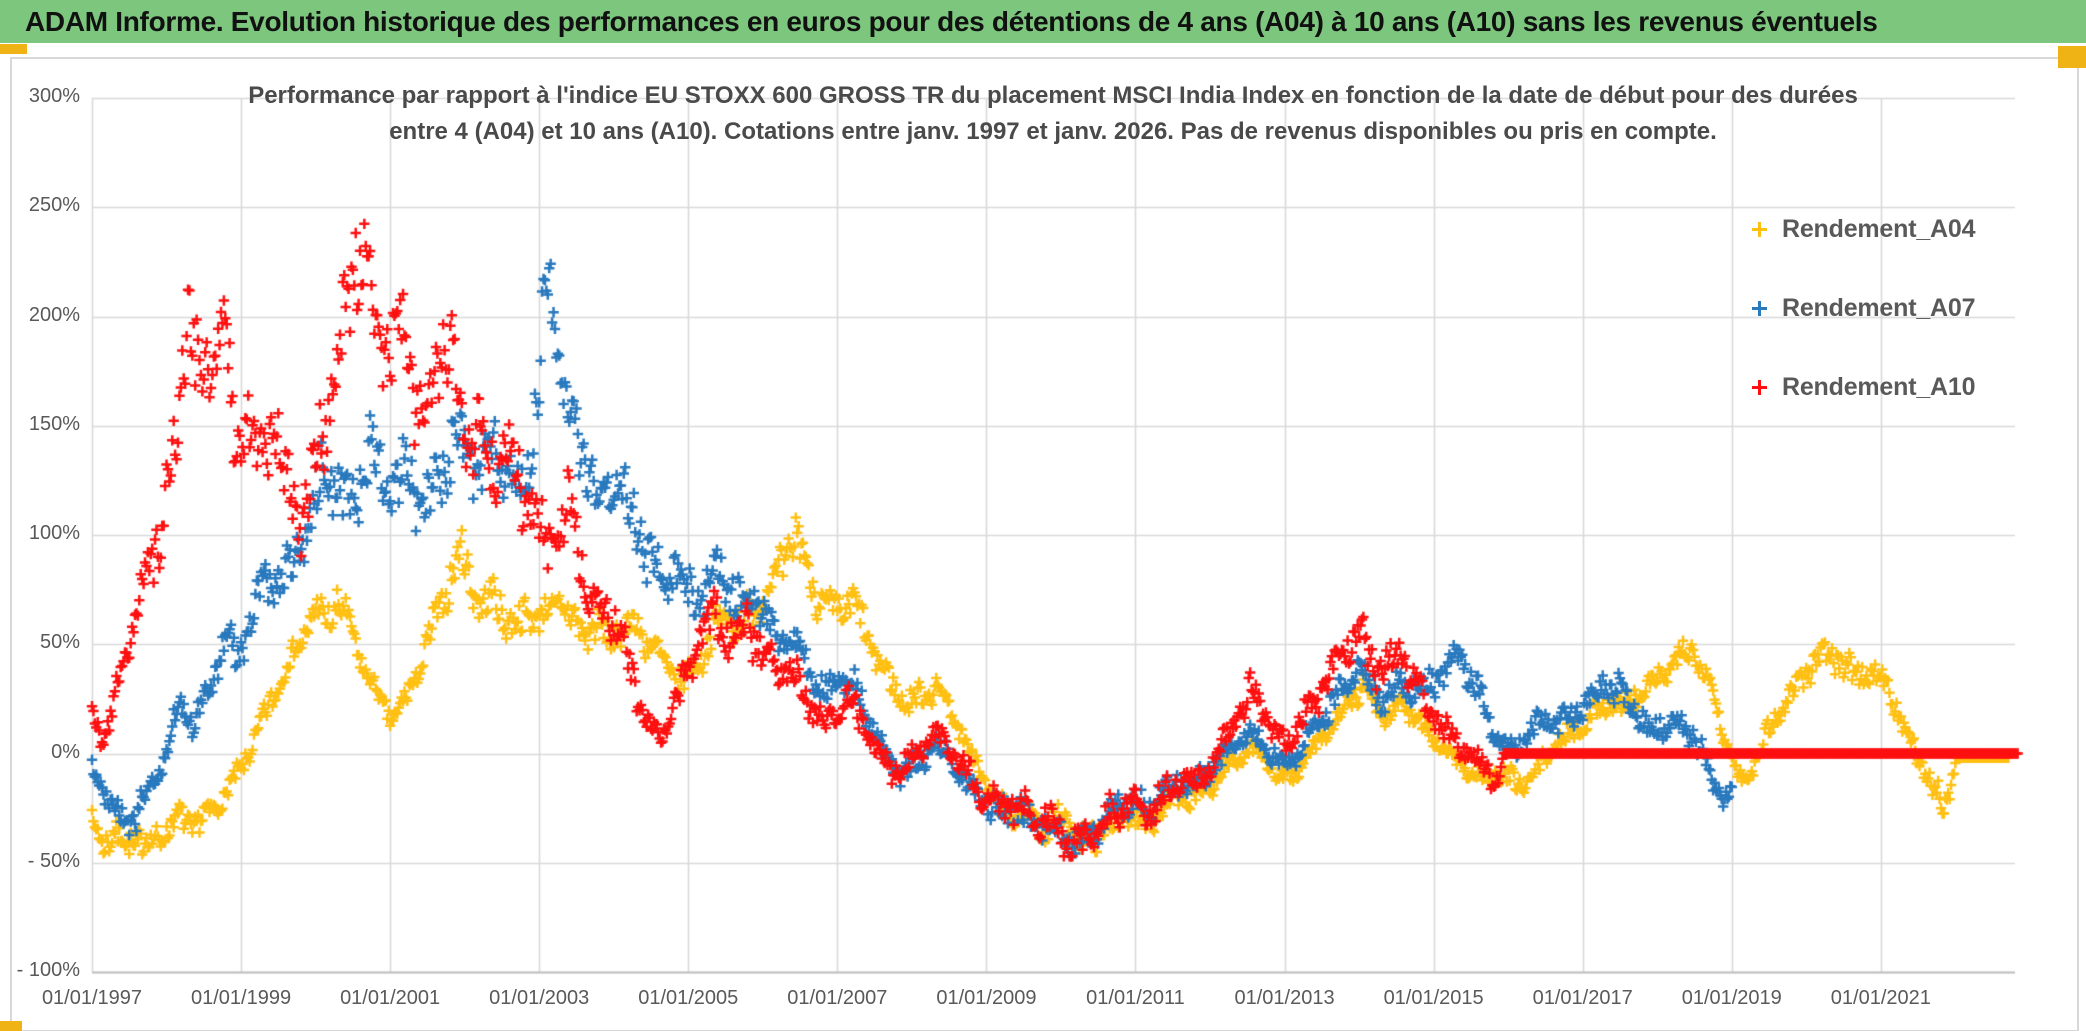 The width and height of the screenshot is (2086, 1031). What do you see at coordinates (688, 998) in the screenshot?
I see `x-axis-tick-label: 01/01/2005` at bounding box center [688, 998].